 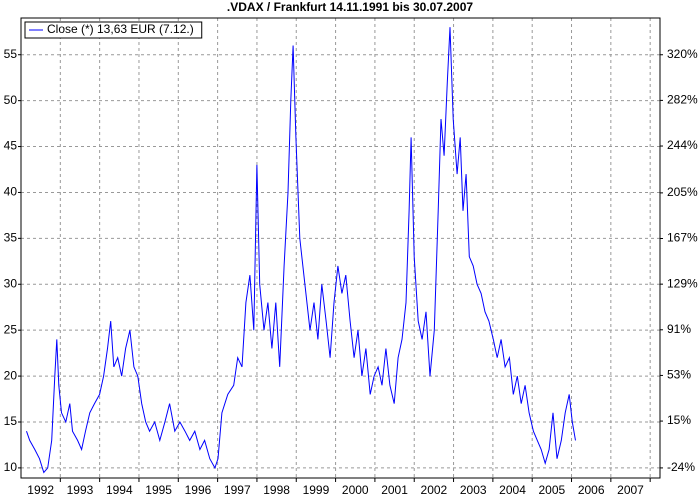 What do you see at coordinates (237, 490) in the screenshot?
I see `x-tick-label: 1997` at bounding box center [237, 490].